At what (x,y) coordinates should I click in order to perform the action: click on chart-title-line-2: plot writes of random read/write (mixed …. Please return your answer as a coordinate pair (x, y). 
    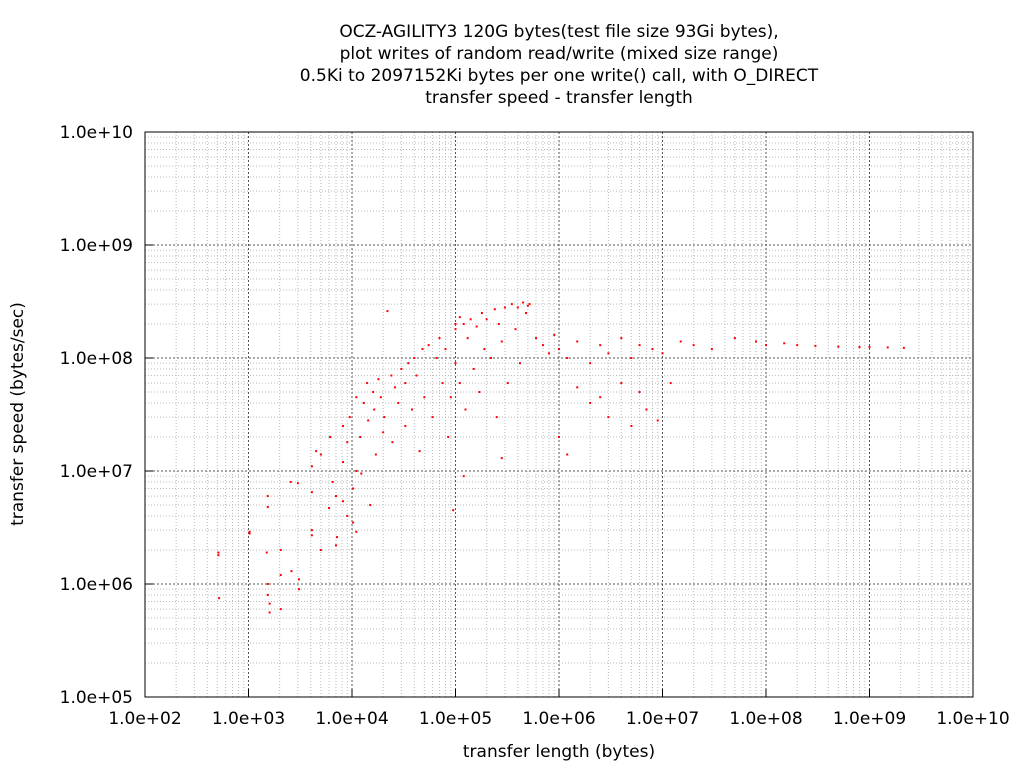
    Looking at the image, I should click on (559, 54).